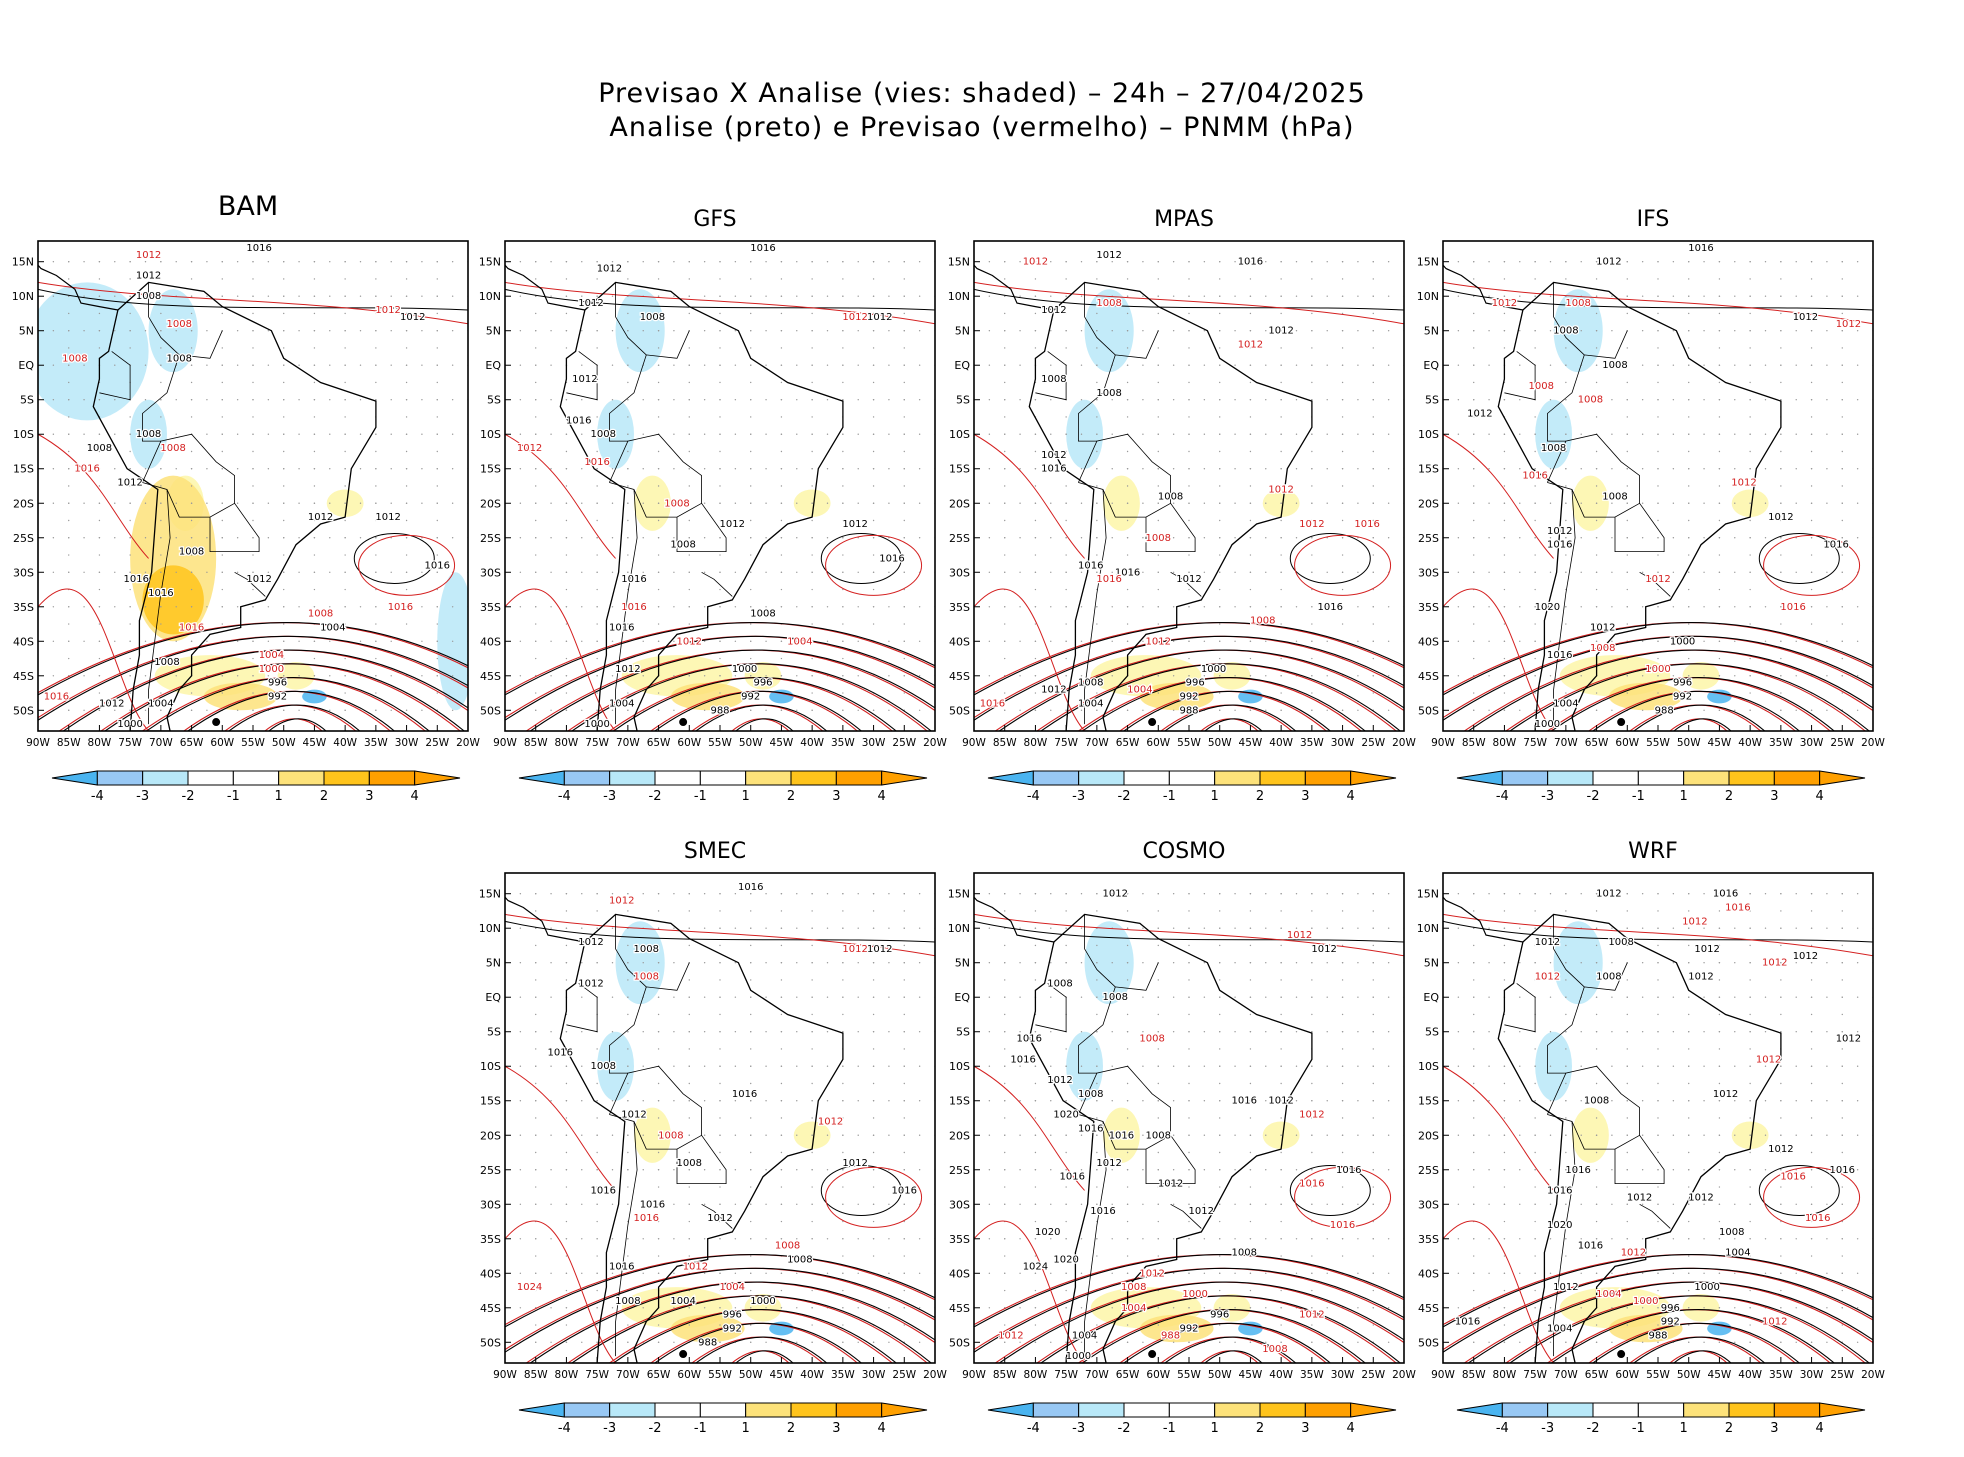 This screenshot has height=1457, width=1964. I want to click on lat-tick-label: 40S, so click(490, 1273).